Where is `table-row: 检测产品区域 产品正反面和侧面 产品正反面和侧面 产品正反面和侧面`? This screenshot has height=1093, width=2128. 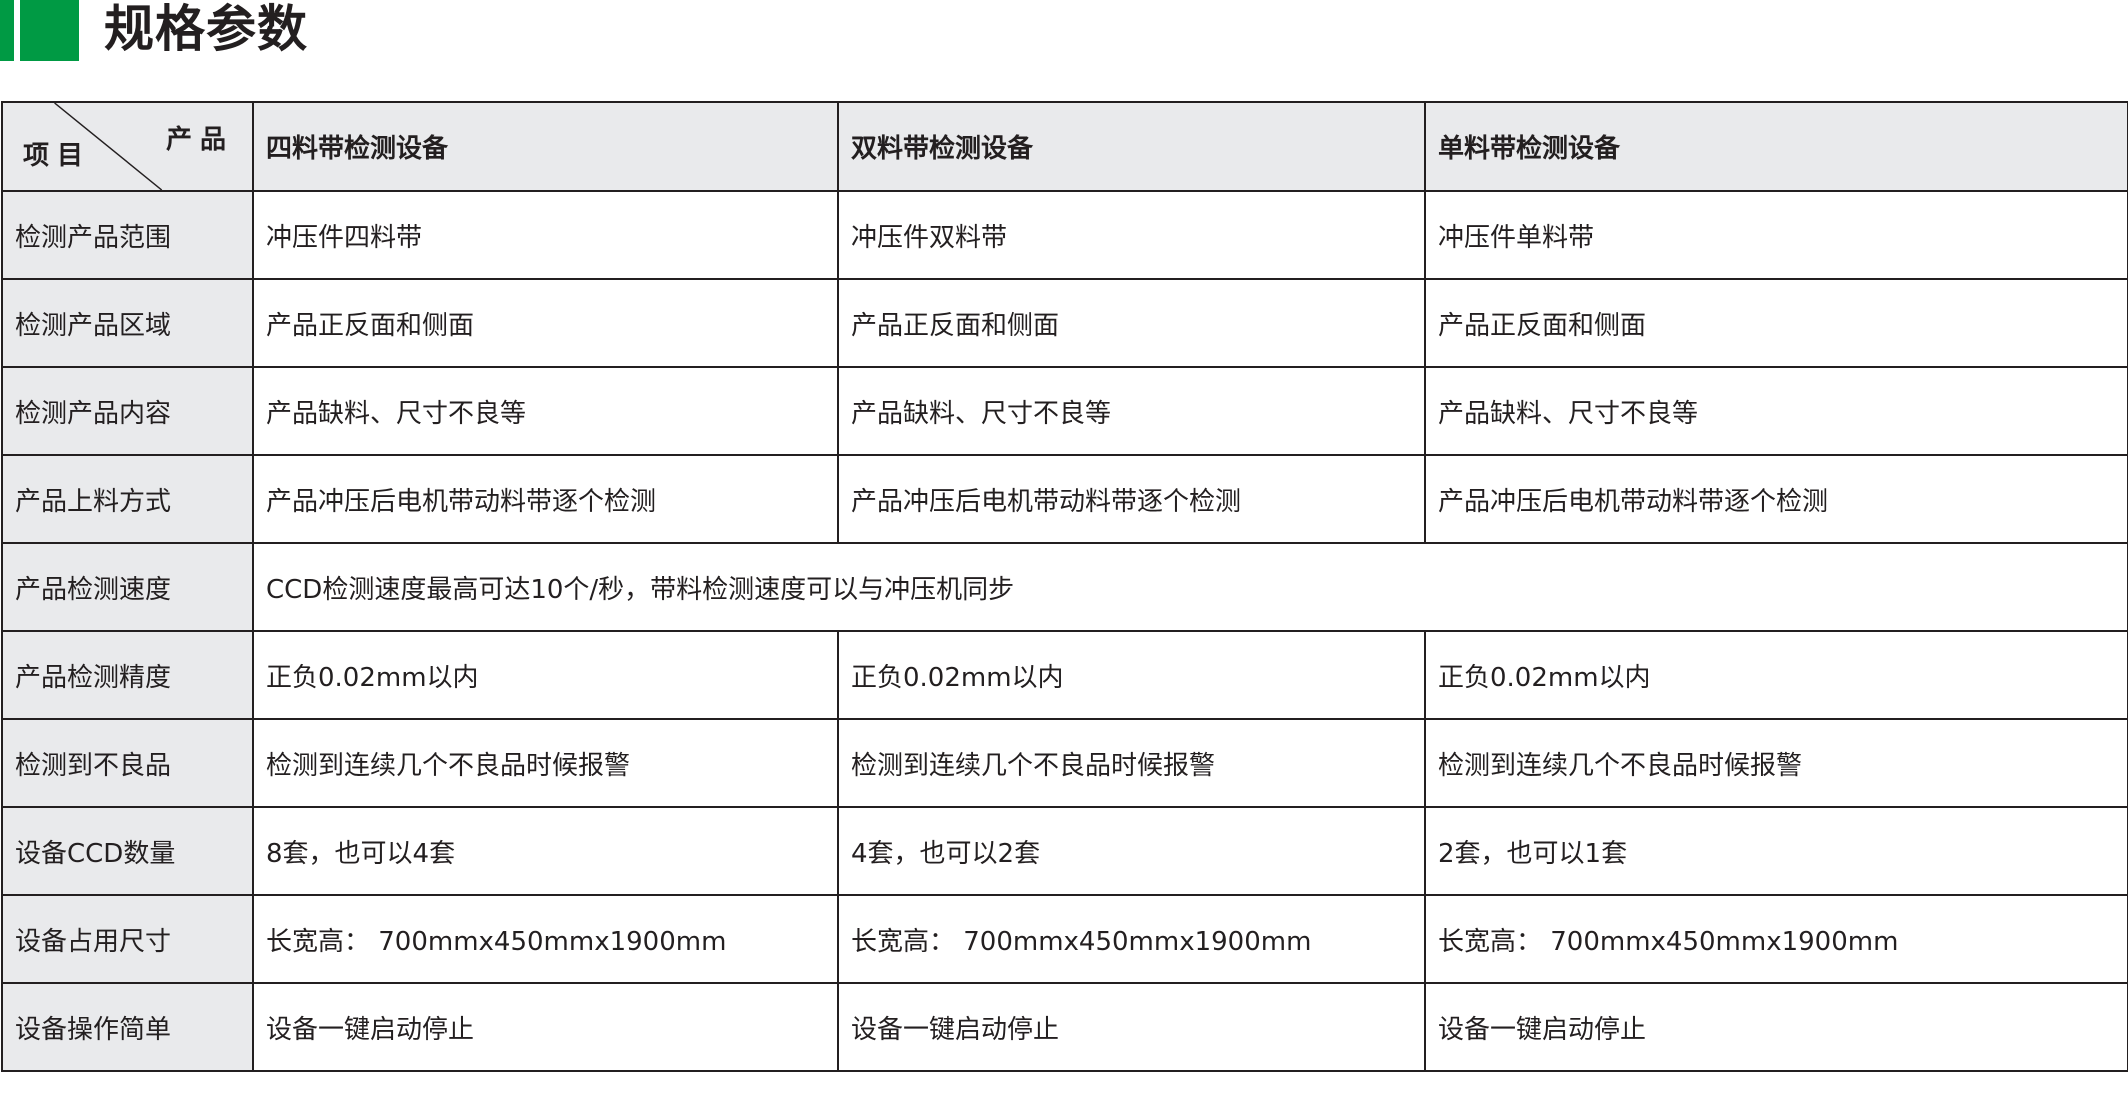 table-row: 检测产品区域 产品正反面和侧面 产品正反面和侧面 产品正反面和侧面 is located at coordinates (1064, 323).